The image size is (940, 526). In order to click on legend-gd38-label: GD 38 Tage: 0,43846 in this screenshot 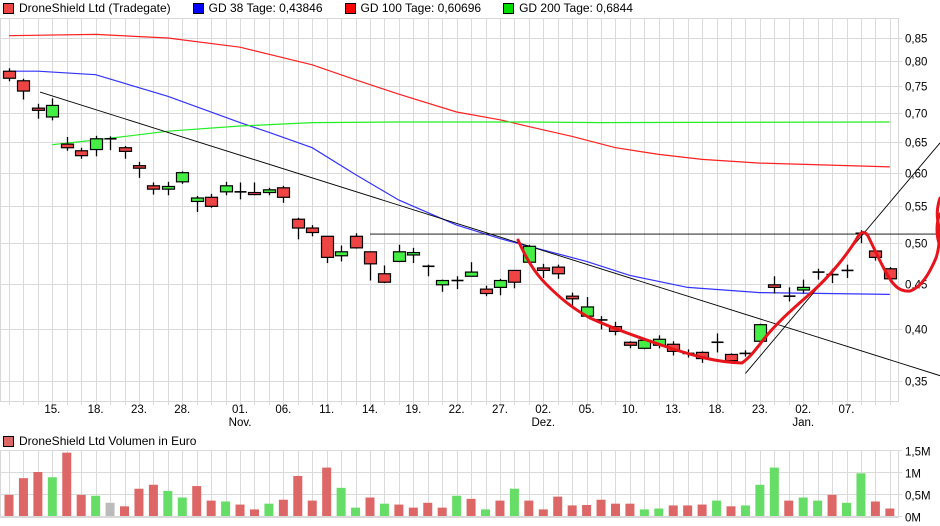, I will do `click(265, 8)`.